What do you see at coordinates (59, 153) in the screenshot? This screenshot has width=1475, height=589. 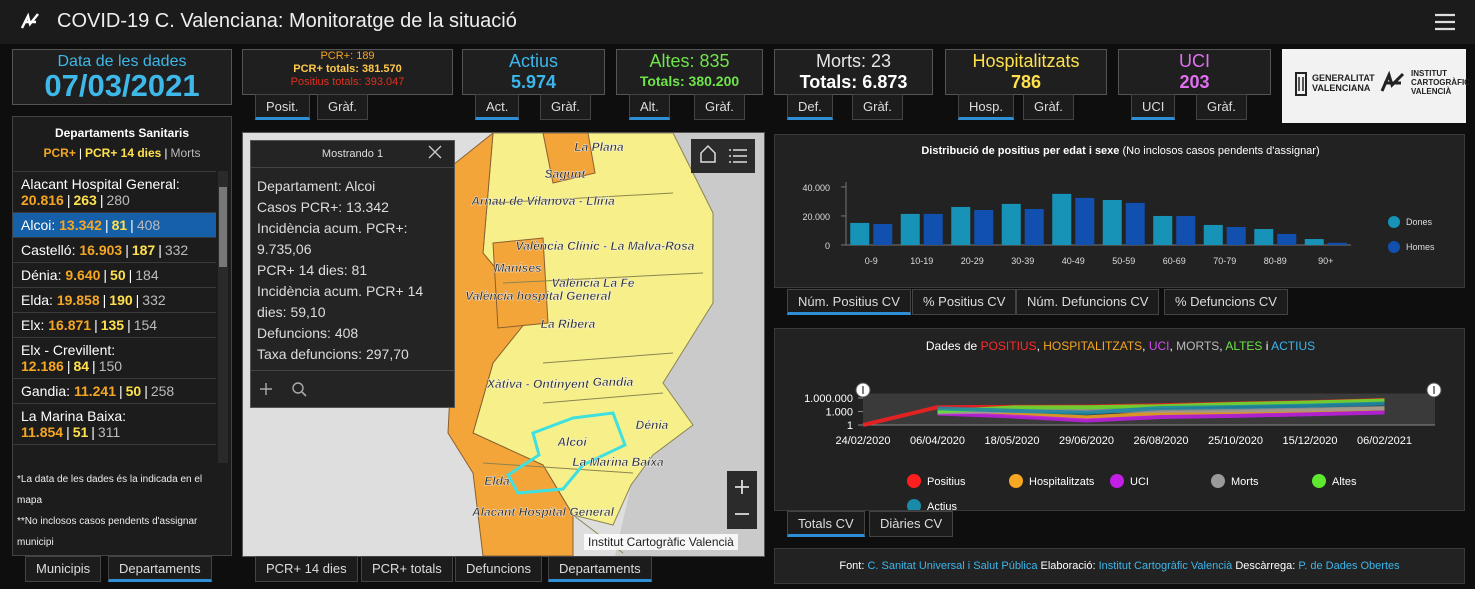 I see `legend-item: PCR+` at bounding box center [59, 153].